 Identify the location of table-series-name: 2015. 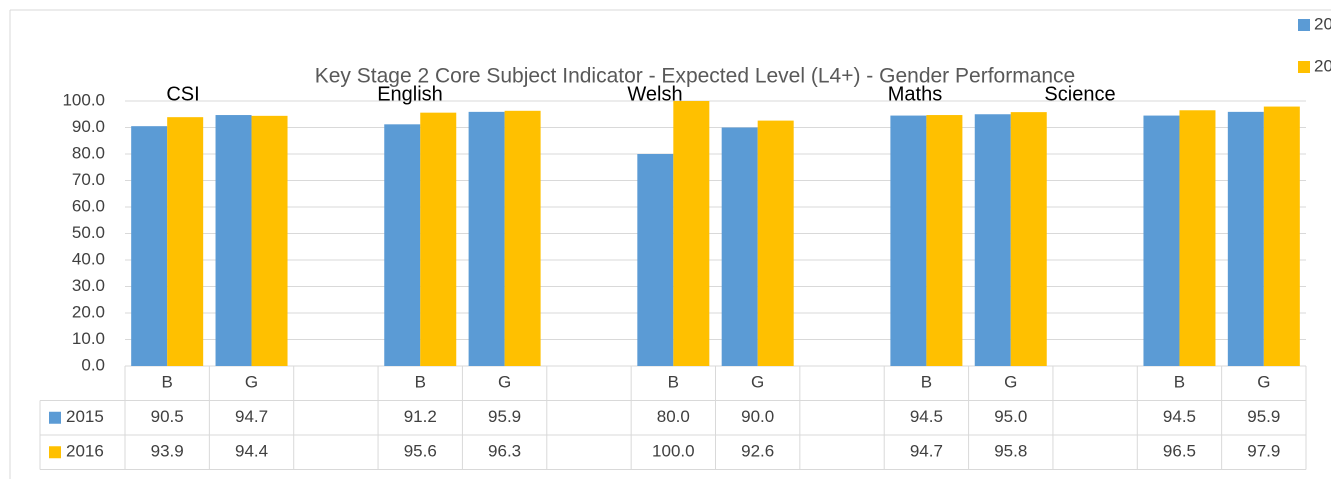
(85, 416).